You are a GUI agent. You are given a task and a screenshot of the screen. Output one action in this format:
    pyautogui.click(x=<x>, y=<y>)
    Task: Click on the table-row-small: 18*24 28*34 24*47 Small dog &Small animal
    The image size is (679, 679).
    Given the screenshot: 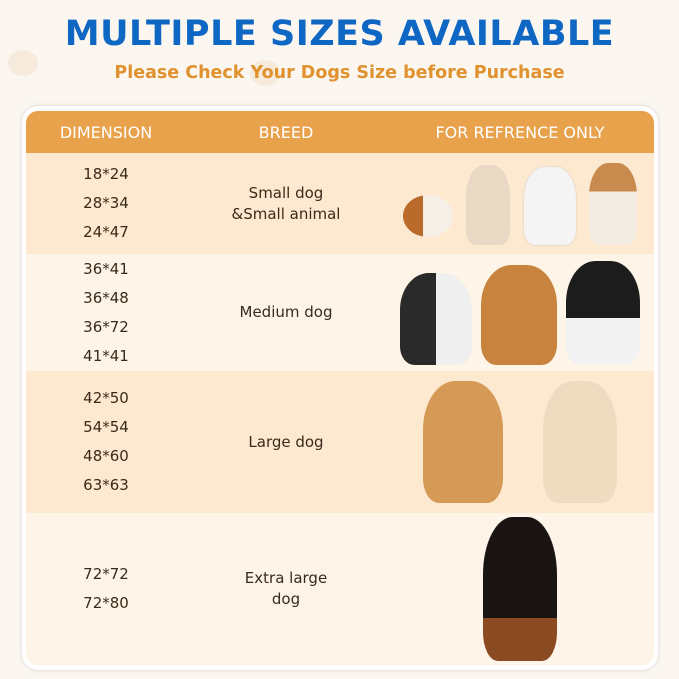 What is the action you would take?
    pyautogui.click(x=340, y=203)
    